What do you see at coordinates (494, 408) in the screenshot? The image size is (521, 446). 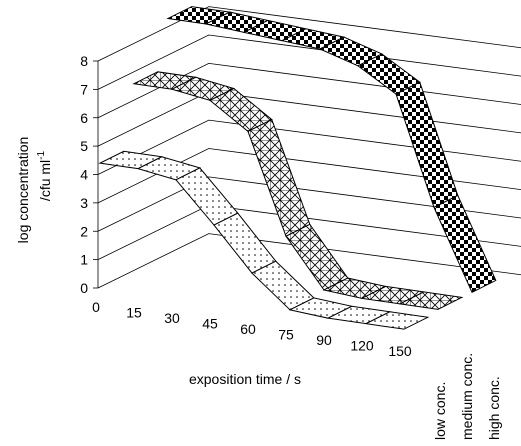 I see `series-label: high conc.` at bounding box center [494, 408].